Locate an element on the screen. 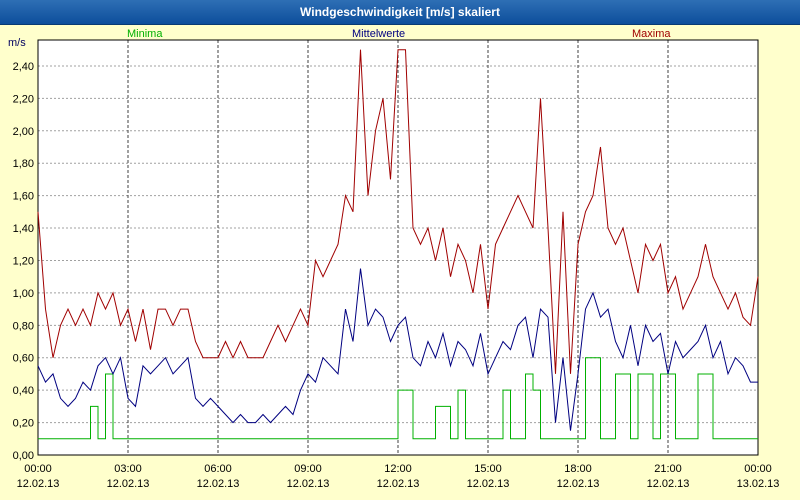  svg-text: 0,40 is located at coordinates (23, 391).